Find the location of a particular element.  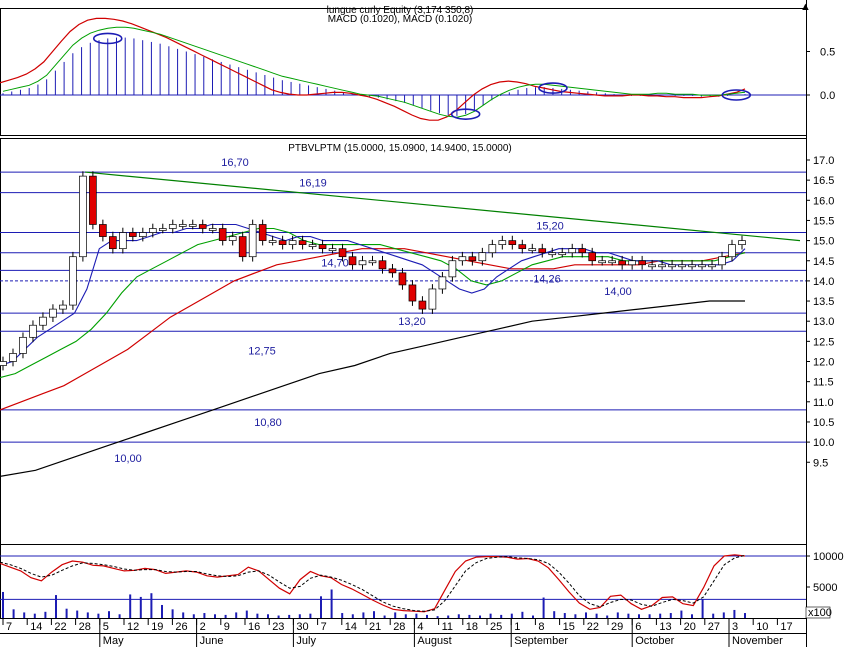

date-tick-label: 6 is located at coordinates (638, 627).